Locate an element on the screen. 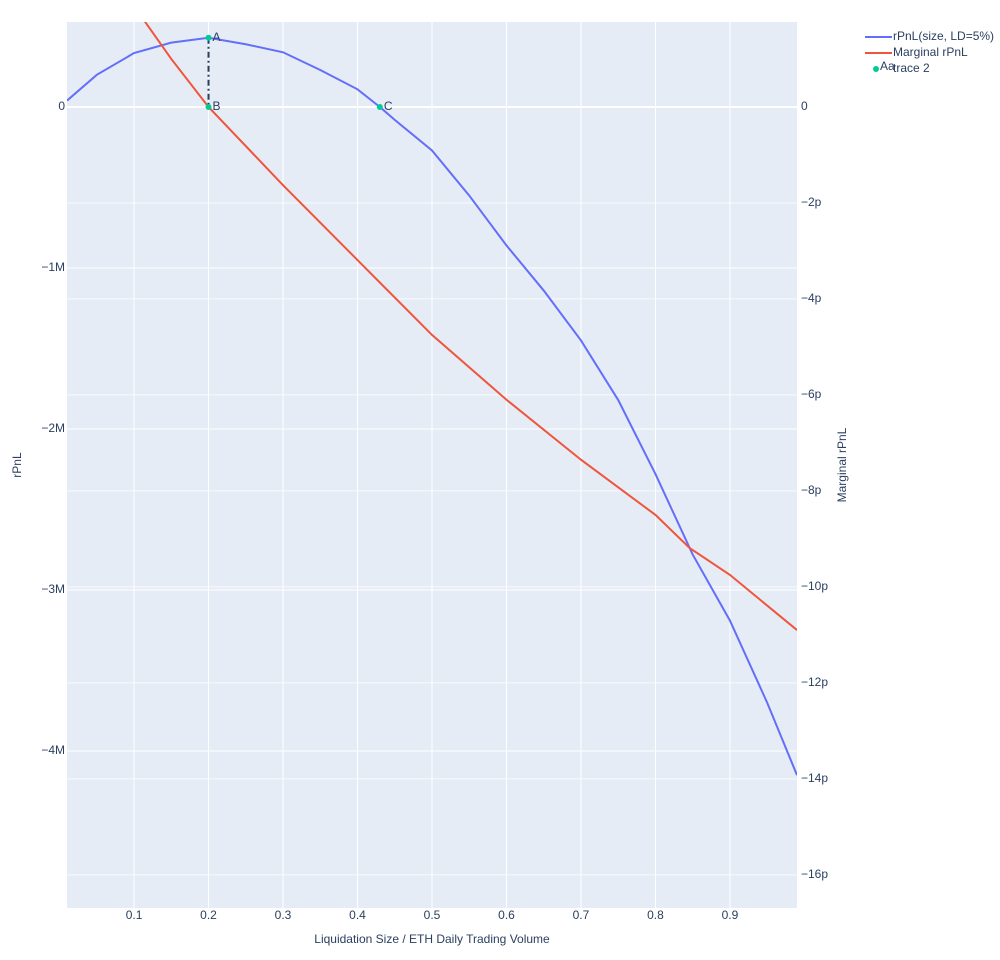 Image resolution: width=1000 pixels, height=960 pixels. x-tick-label: 0.2 is located at coordinates (208, 915).